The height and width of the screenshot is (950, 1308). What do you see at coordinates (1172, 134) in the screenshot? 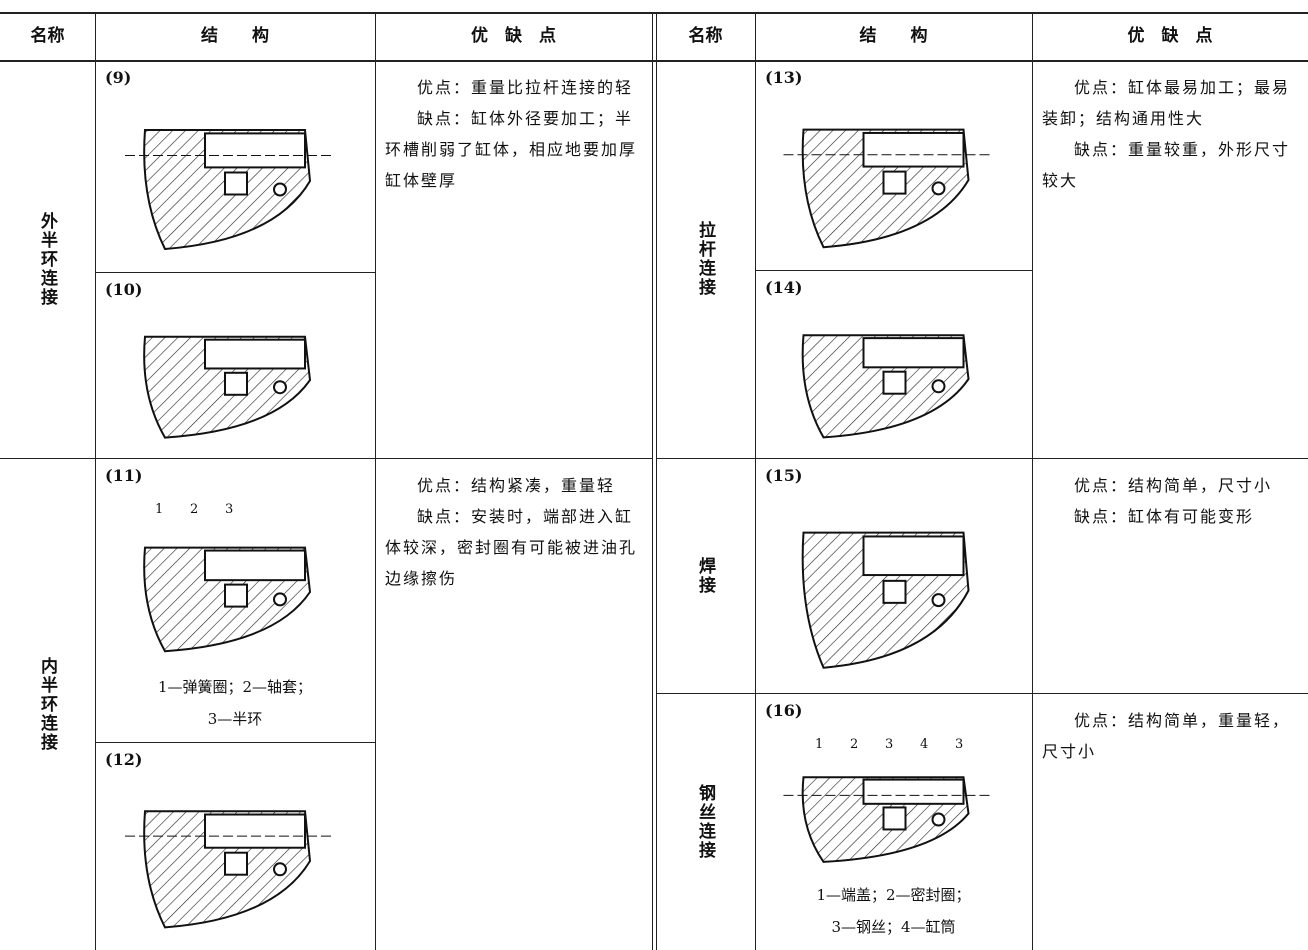
I see `notes: 优点：缸体最易加工；最易装卸；结构通用性大 缺点：重量较重，外形尺寸较大` at bounding box center [1172, 134].